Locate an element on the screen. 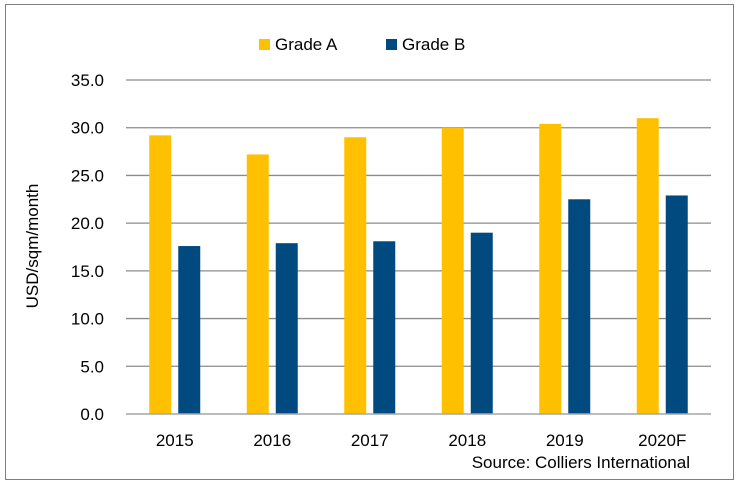 This screenshot has width=745, height=491. x-tick-label: 2018 is located at coordinates (467, 440).